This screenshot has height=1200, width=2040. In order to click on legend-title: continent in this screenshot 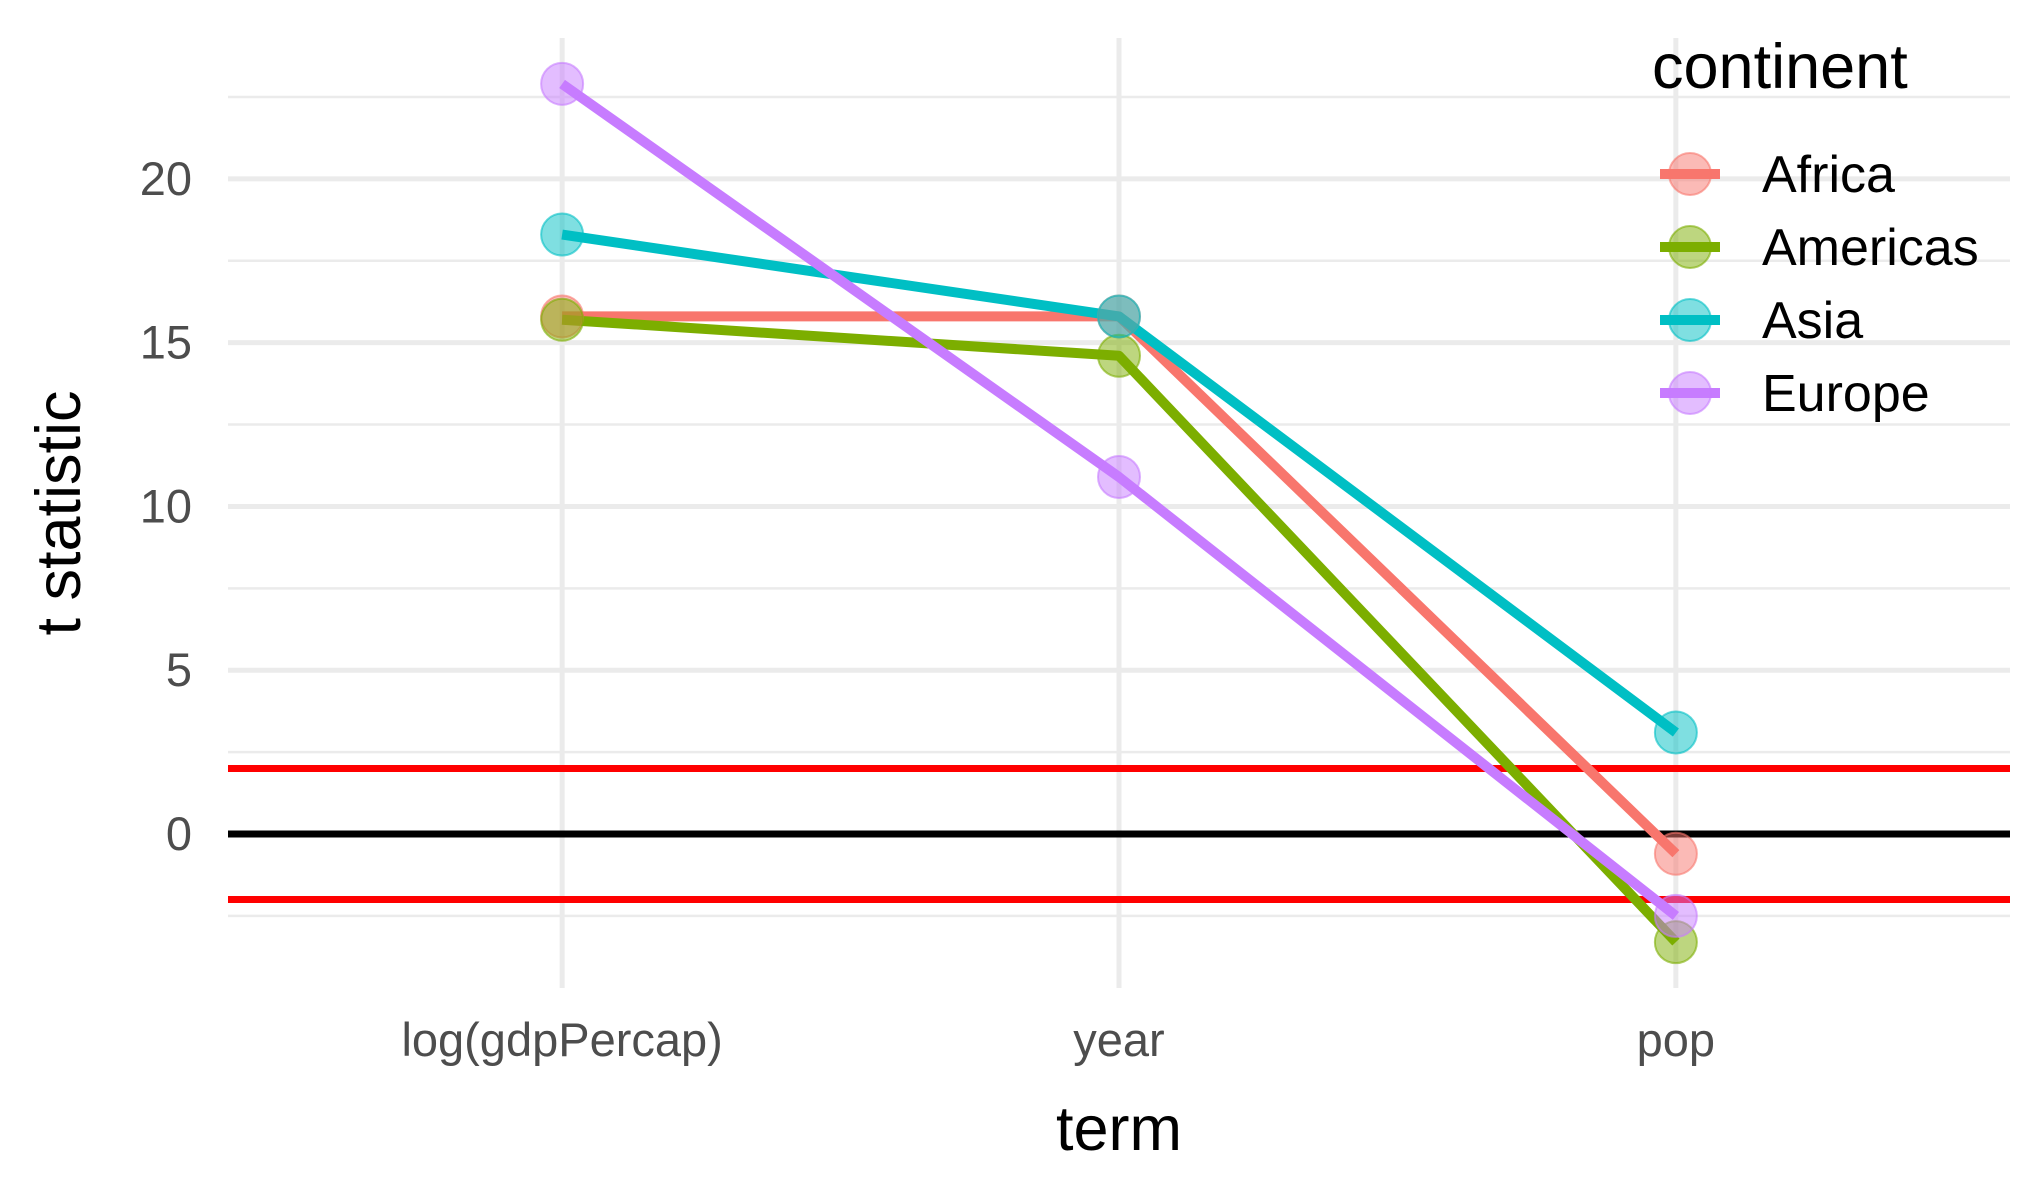, I will do `click(1780, 67)`.